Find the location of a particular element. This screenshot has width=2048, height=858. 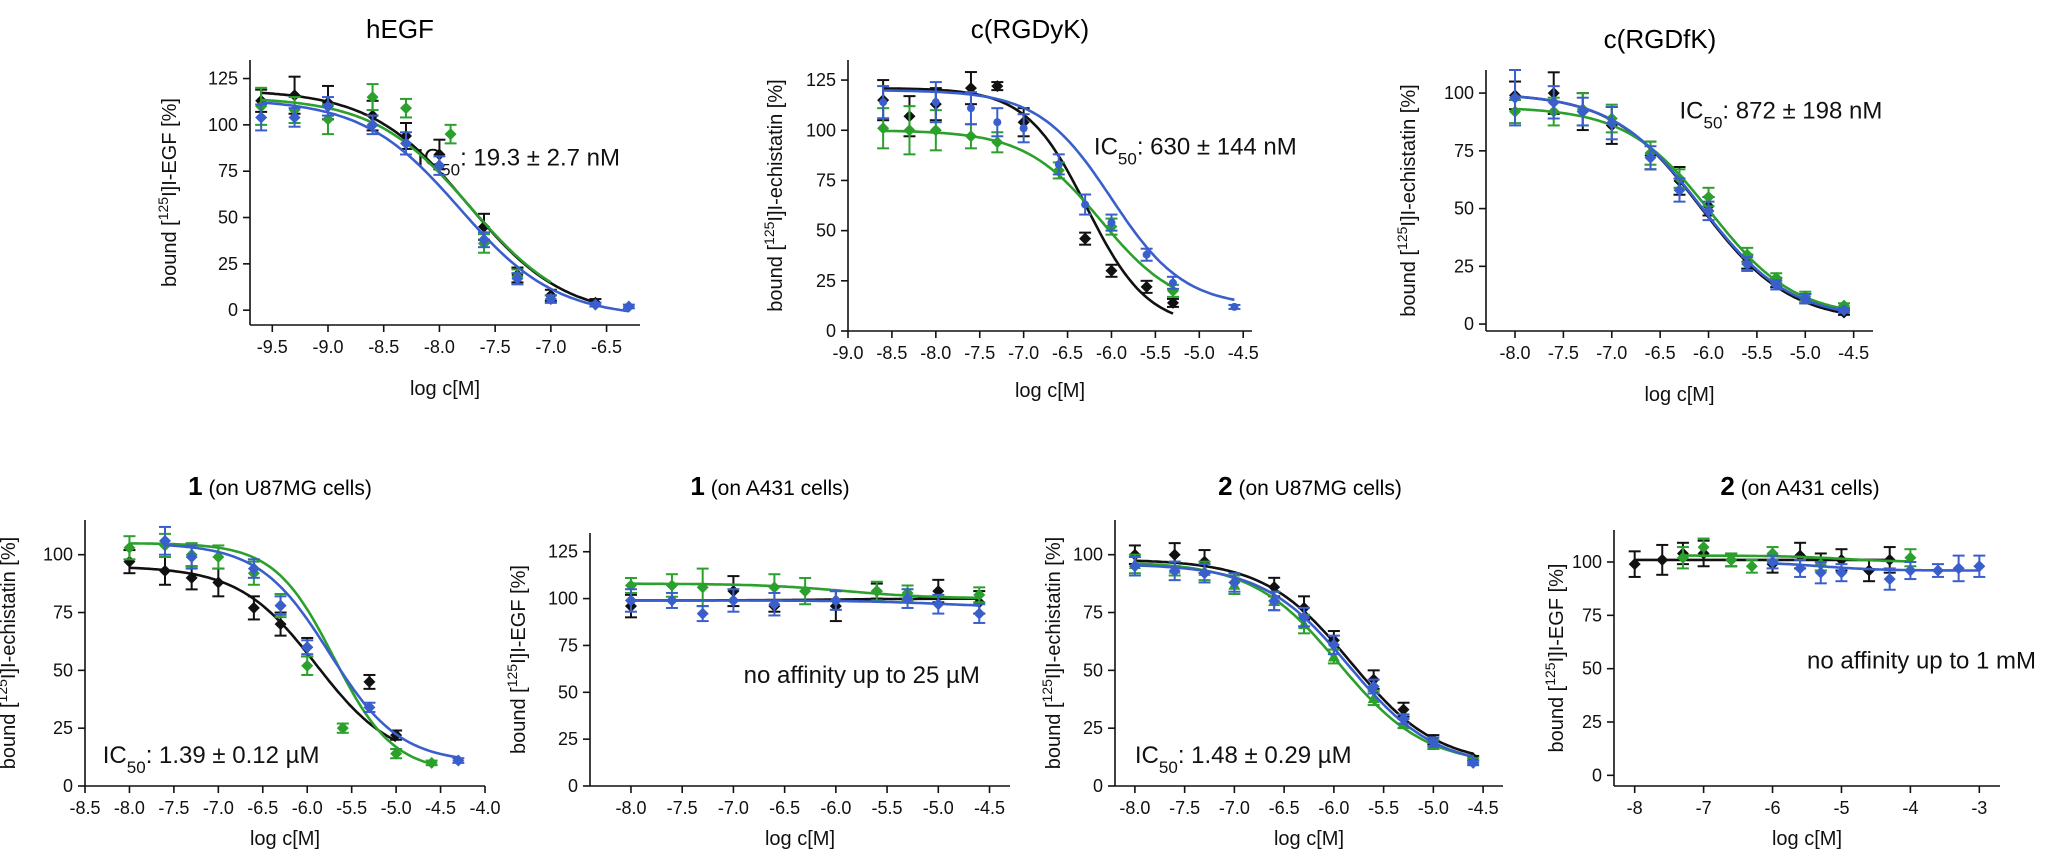

y-tick-label: 75 is located at coordinates (1464, 151).